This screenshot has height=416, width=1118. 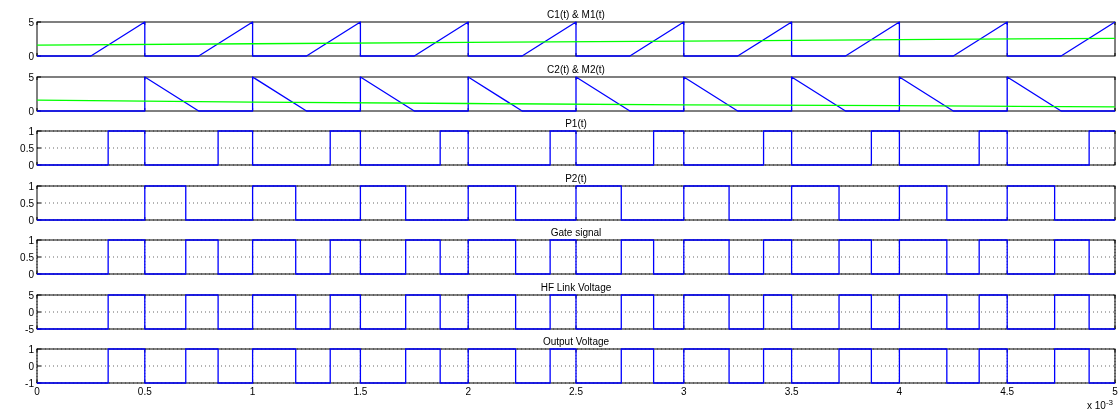 What do you see at coordinates (1007, 391) in the screenshot?
I see `x-tick-label: 4.5` at bounding box center [1007, 391].